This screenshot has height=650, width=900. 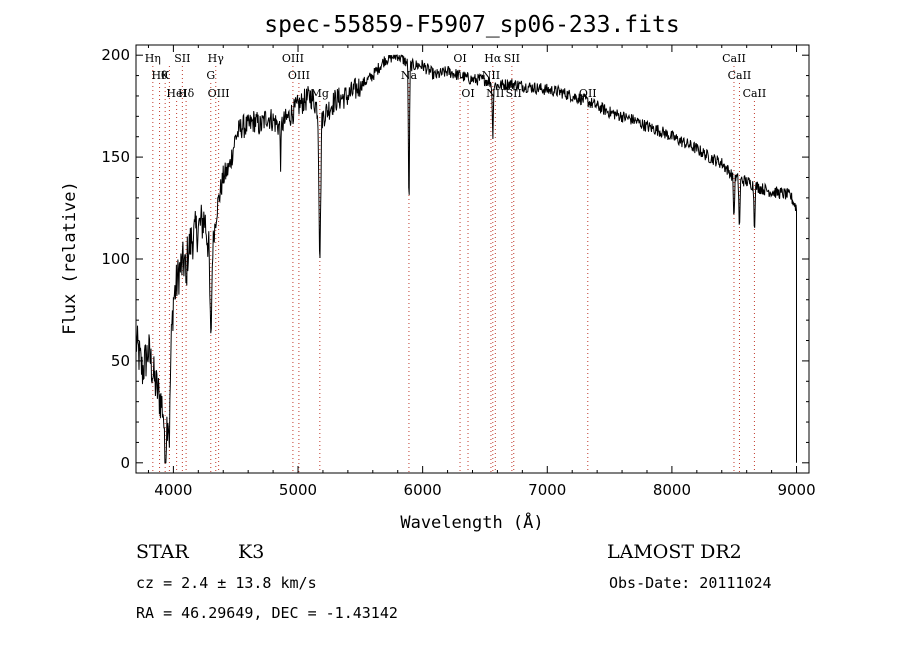 I want to click on y-tick-label: 0, so click(x=125, y=463).